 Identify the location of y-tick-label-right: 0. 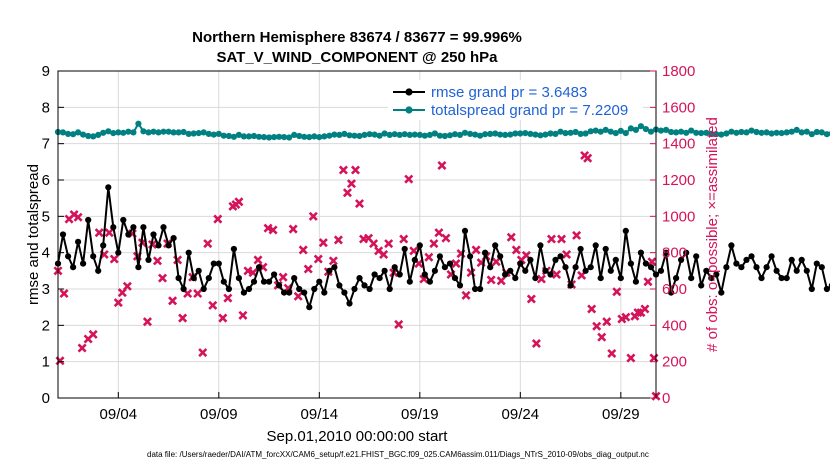
(666, 398).